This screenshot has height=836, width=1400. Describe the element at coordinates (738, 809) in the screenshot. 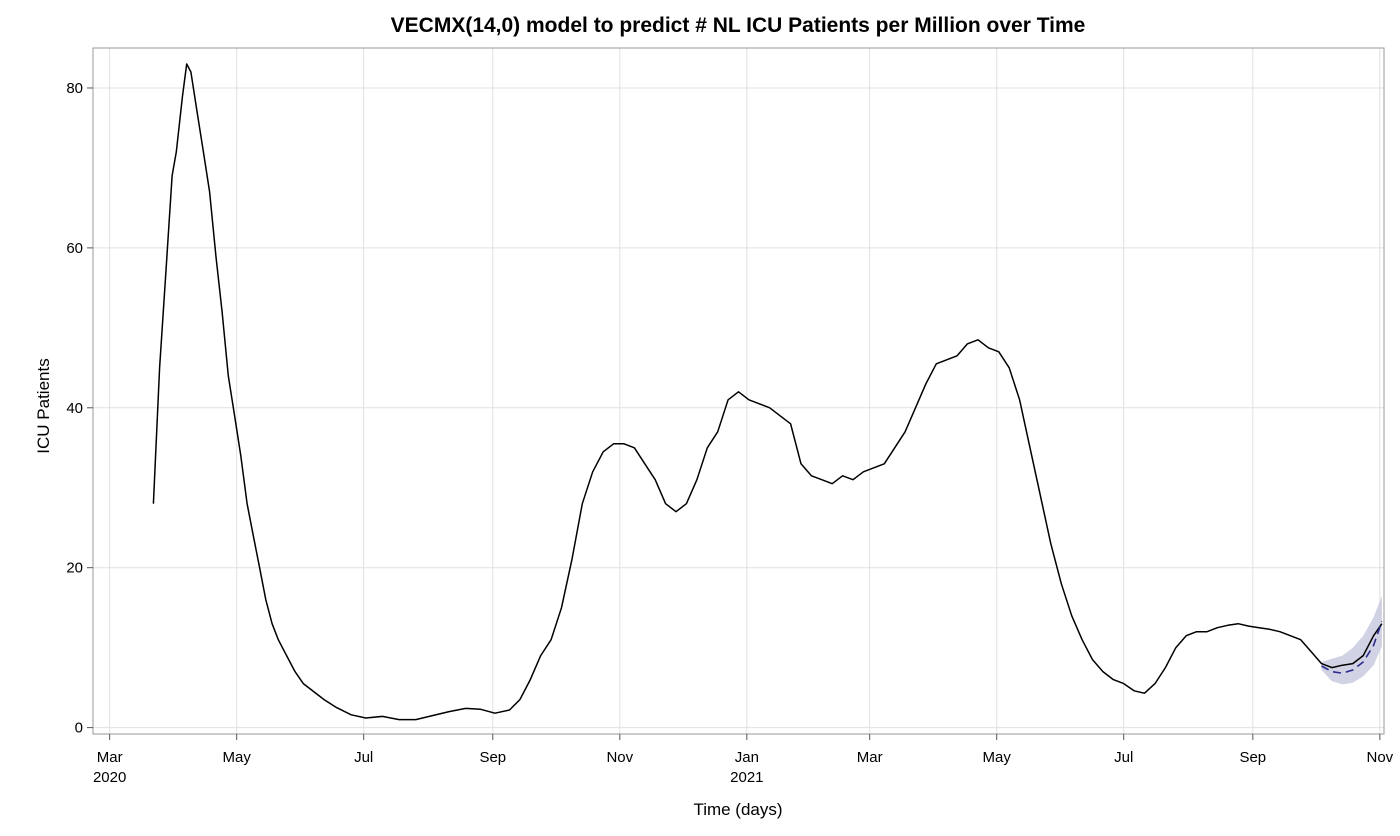

I see `x-axis-title: Time (days)` at that location.